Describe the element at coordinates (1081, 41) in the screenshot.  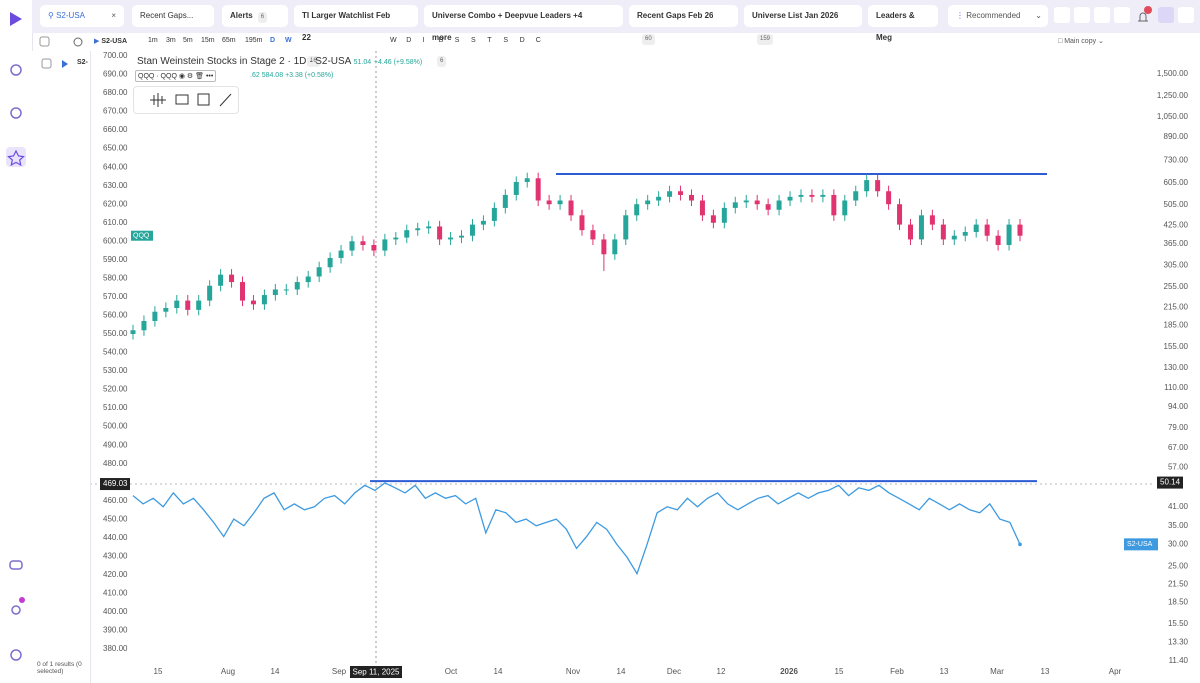
I see `layout-select: □ Main copy ⌄` at that location.